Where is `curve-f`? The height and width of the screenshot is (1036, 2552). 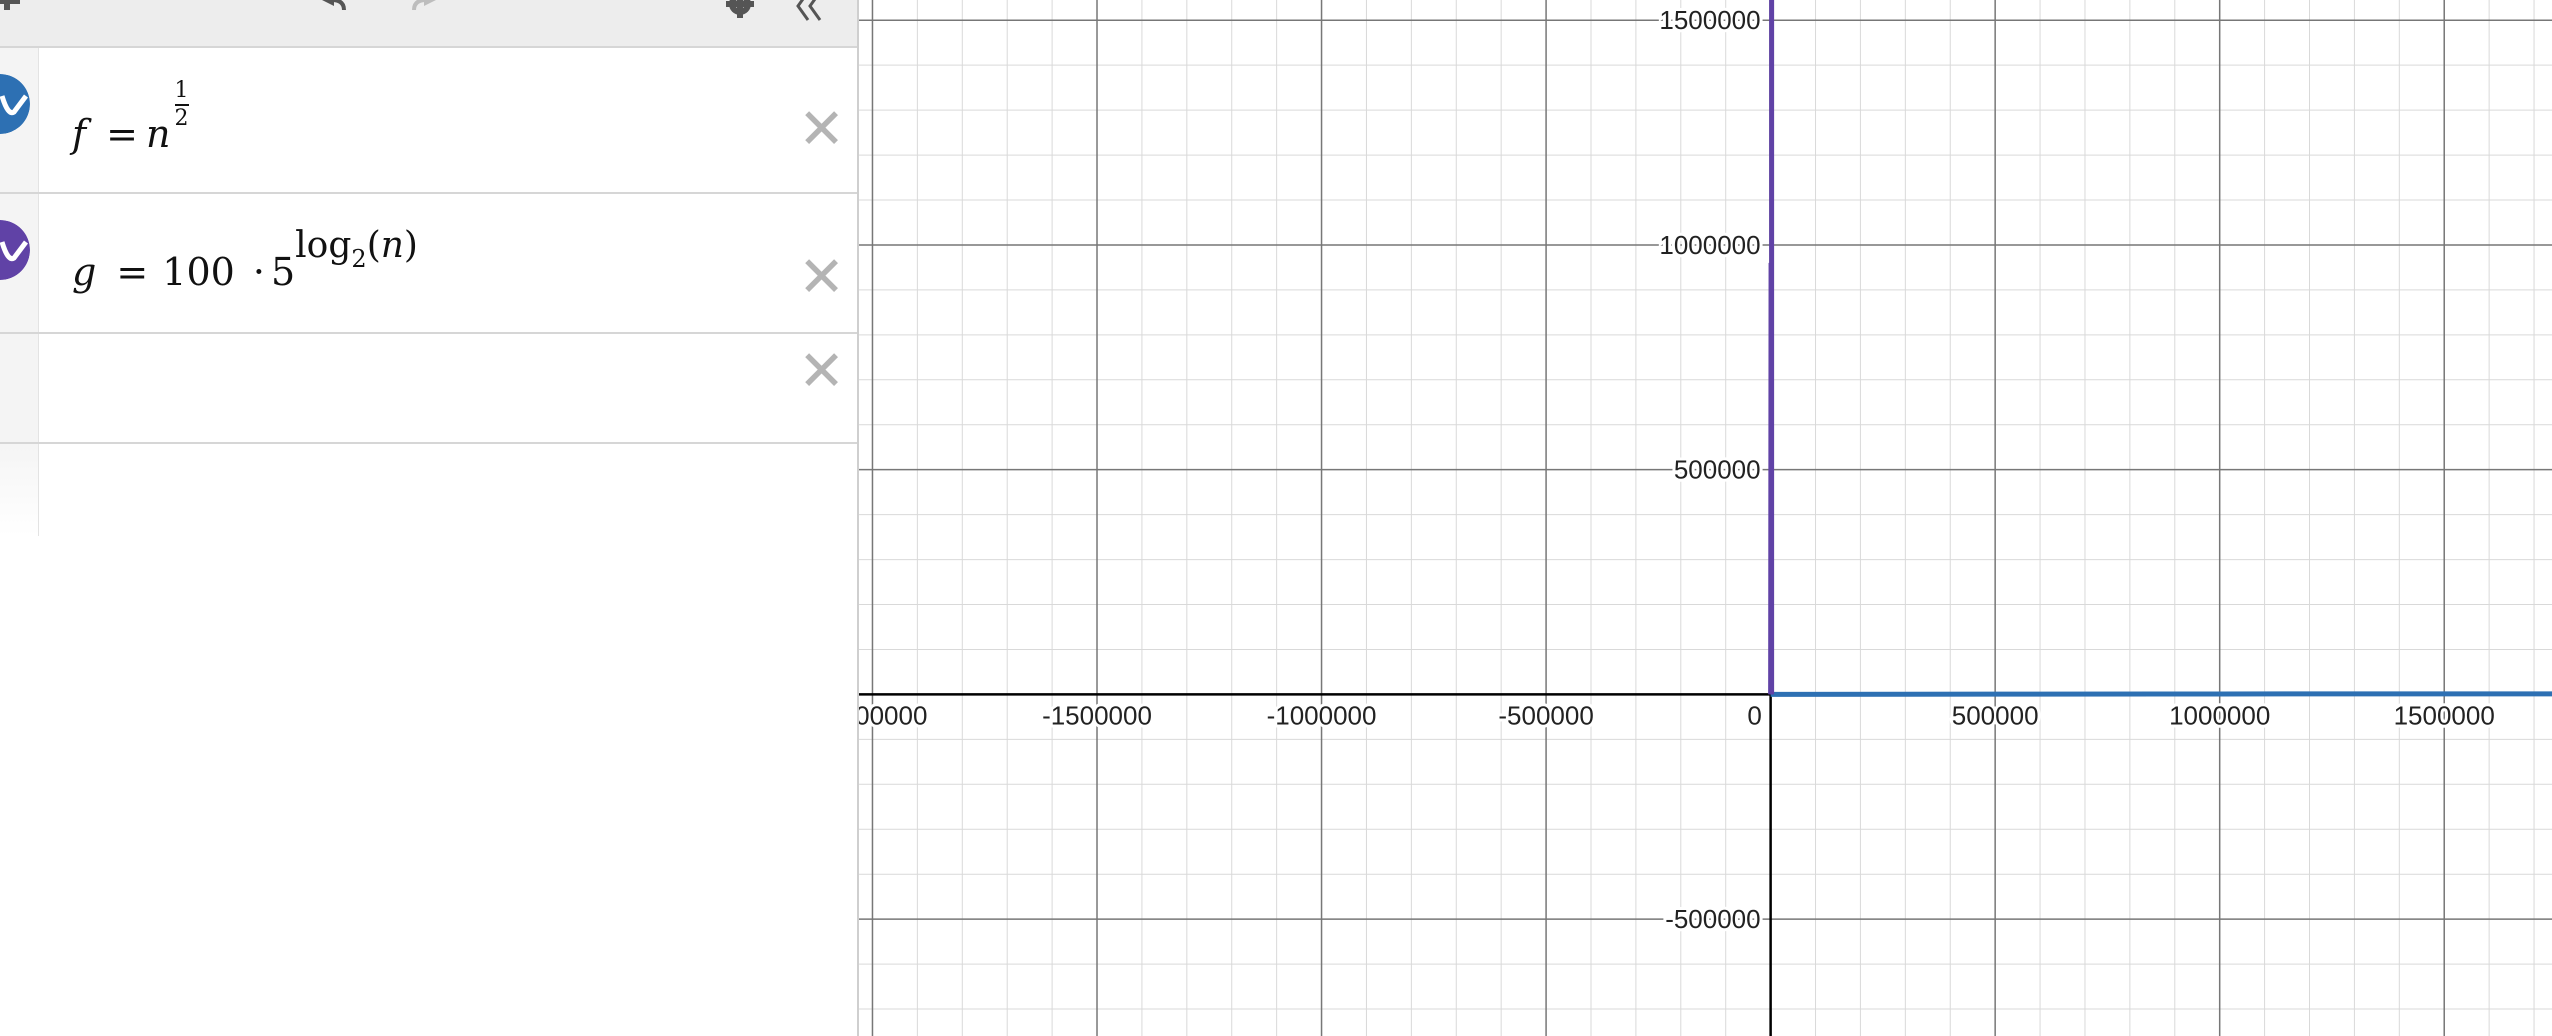 curve-f is located at coordinates (2161, 694).